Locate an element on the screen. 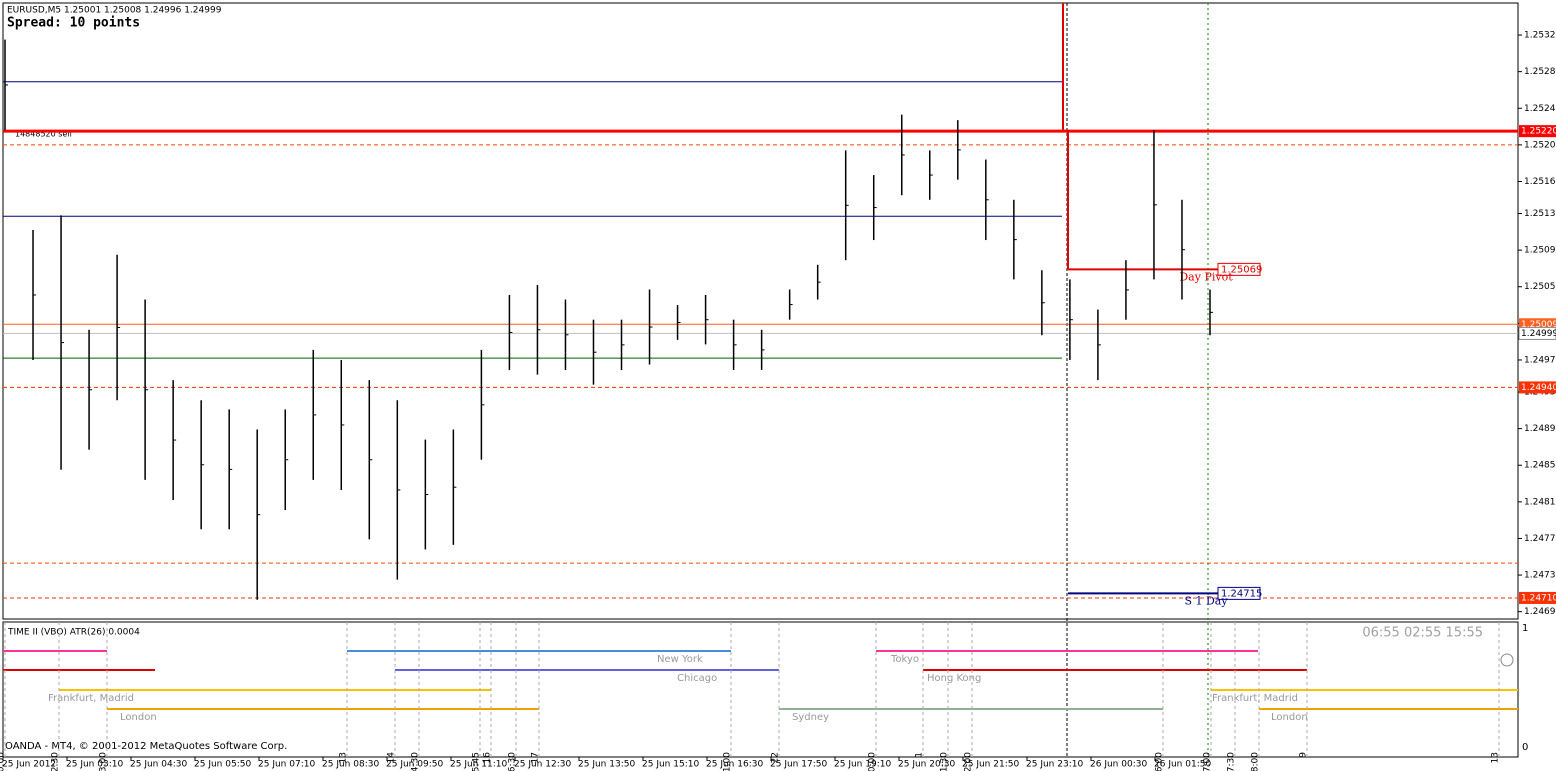  x-tick-label: 26 Jun 00:30 is located at coordinates (1118, 765).